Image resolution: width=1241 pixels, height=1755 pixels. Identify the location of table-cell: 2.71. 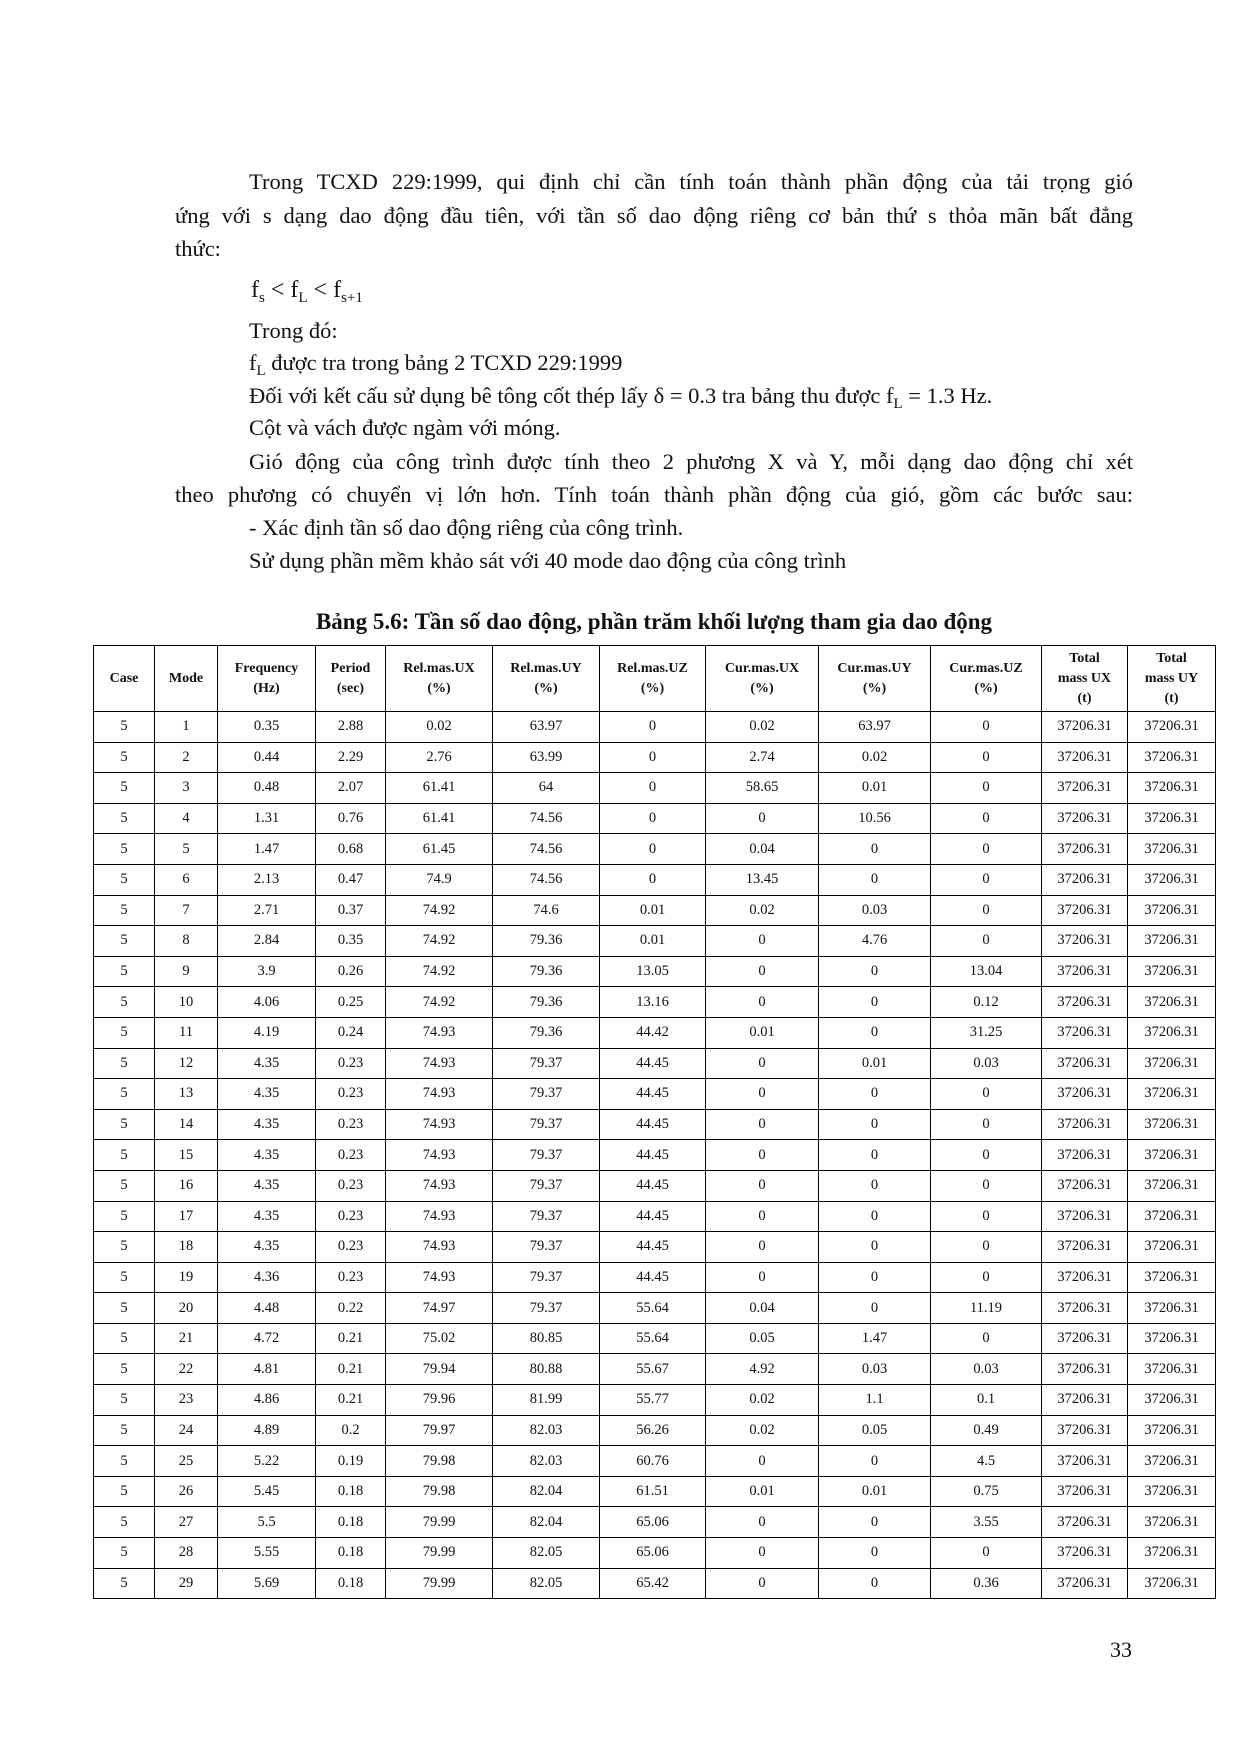
(266, 910).